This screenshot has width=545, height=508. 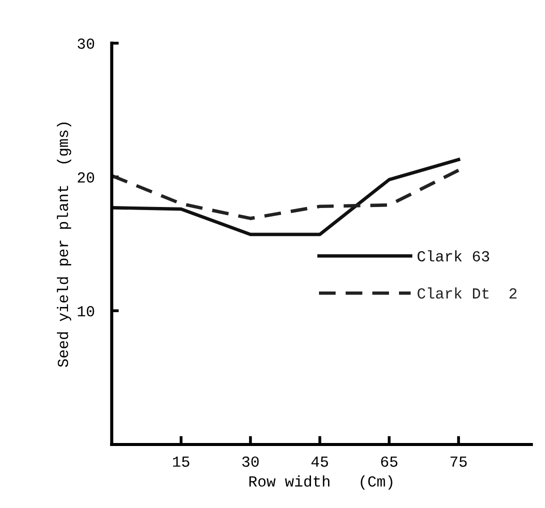 What do you see at coordinates (250, 461) in the screenshot?
I see `x-tick-label: 30` at bounding box center [250, 461].